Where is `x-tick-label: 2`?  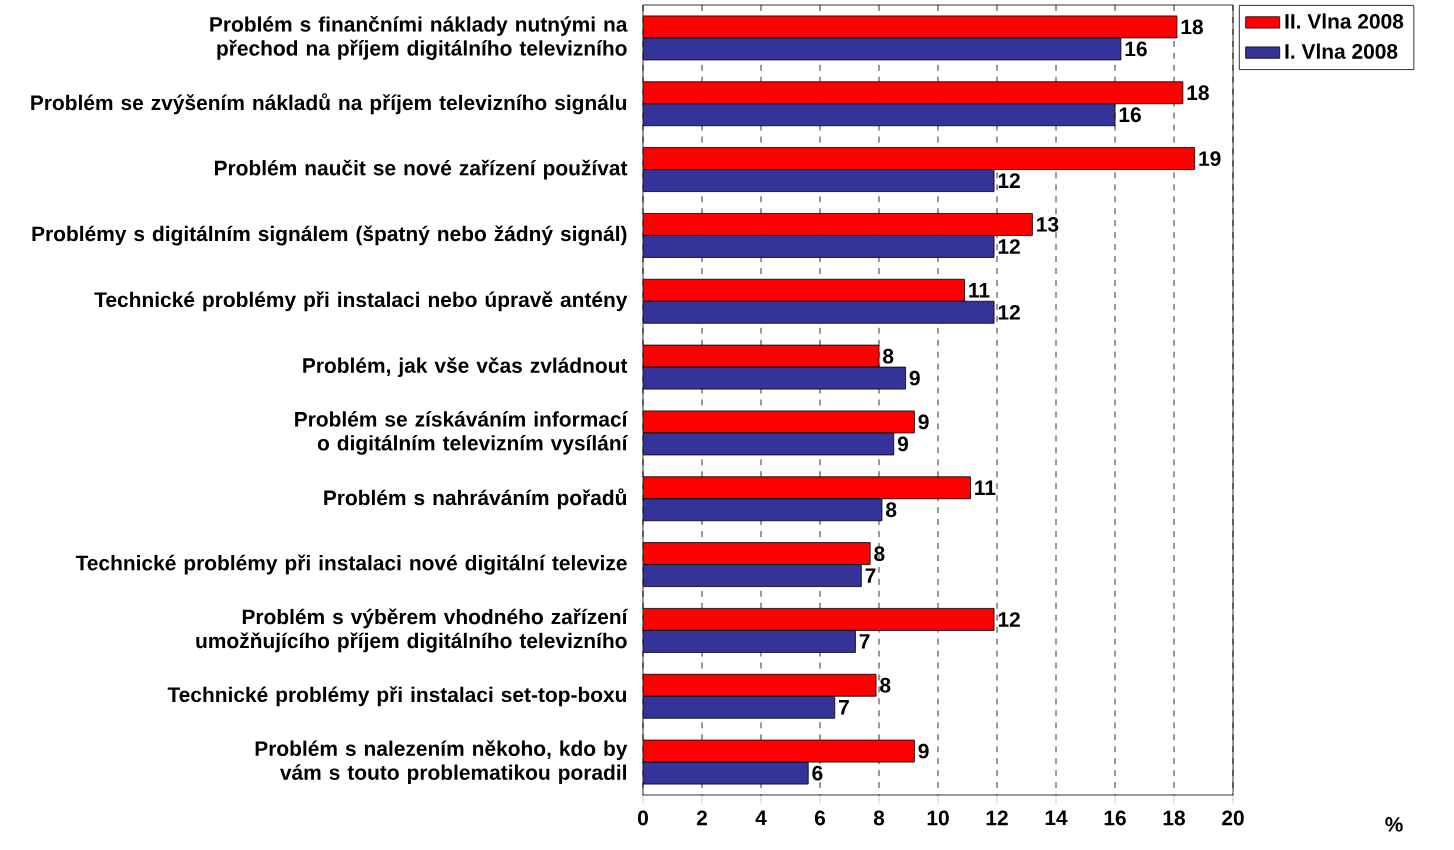
x-tick-label: 2 is located at coordinates (701, 818).